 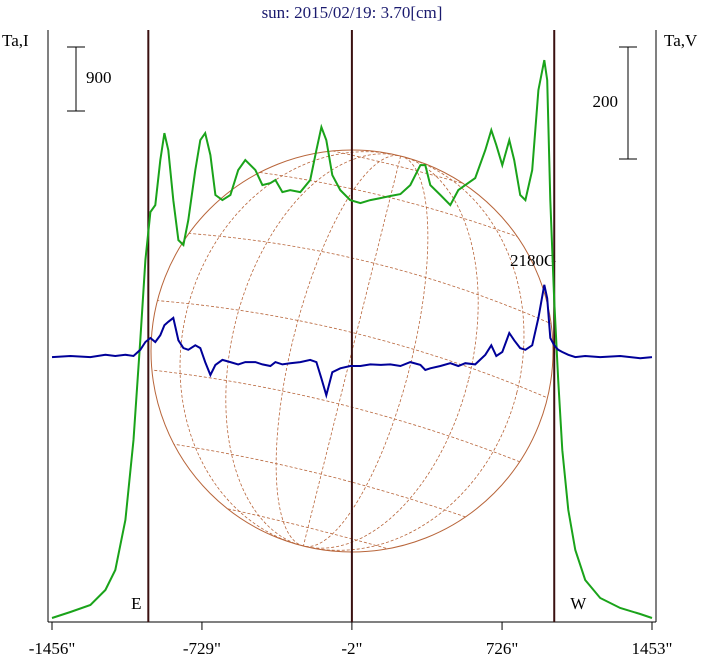 What do you see at coordinates (136, 603) in the screenshot?
I see `limb-label: E` at bounding box center [136, 603].